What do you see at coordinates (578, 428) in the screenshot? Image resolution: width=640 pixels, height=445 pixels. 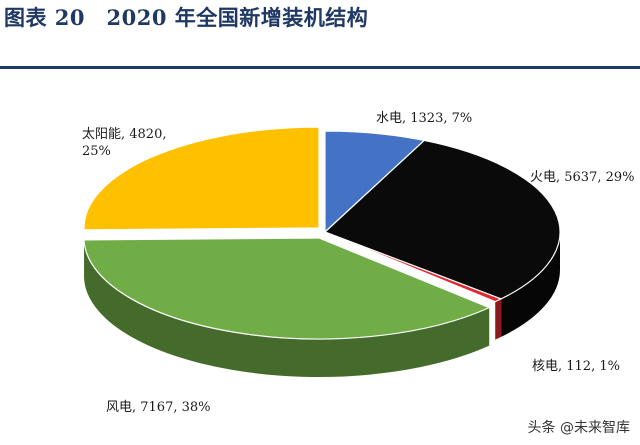 I see `watermark: 头条 @未来智库` at bounding box center [578, 428].